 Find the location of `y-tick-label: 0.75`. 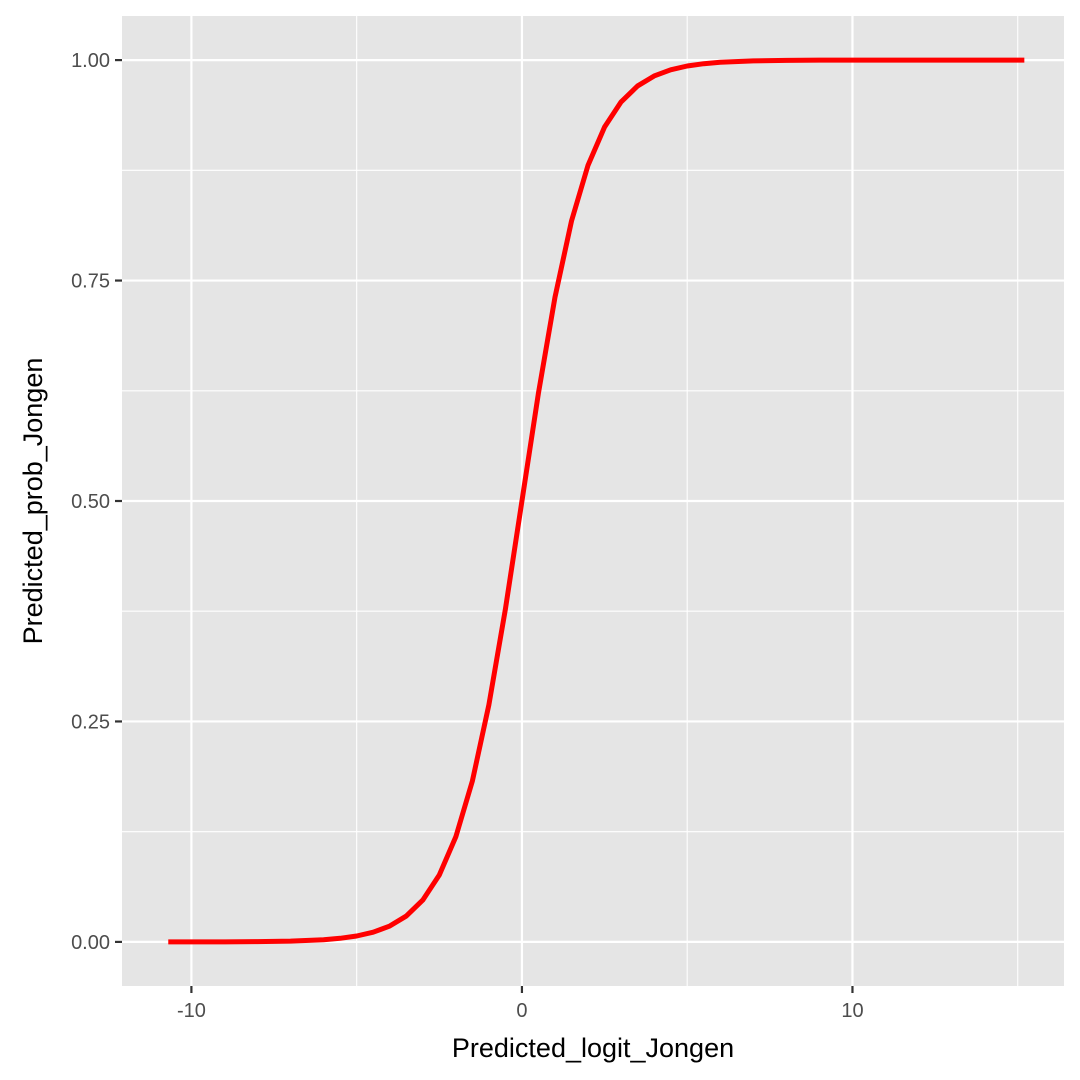

y-tick-label: 0.75 is located at coordinates (90, 282).